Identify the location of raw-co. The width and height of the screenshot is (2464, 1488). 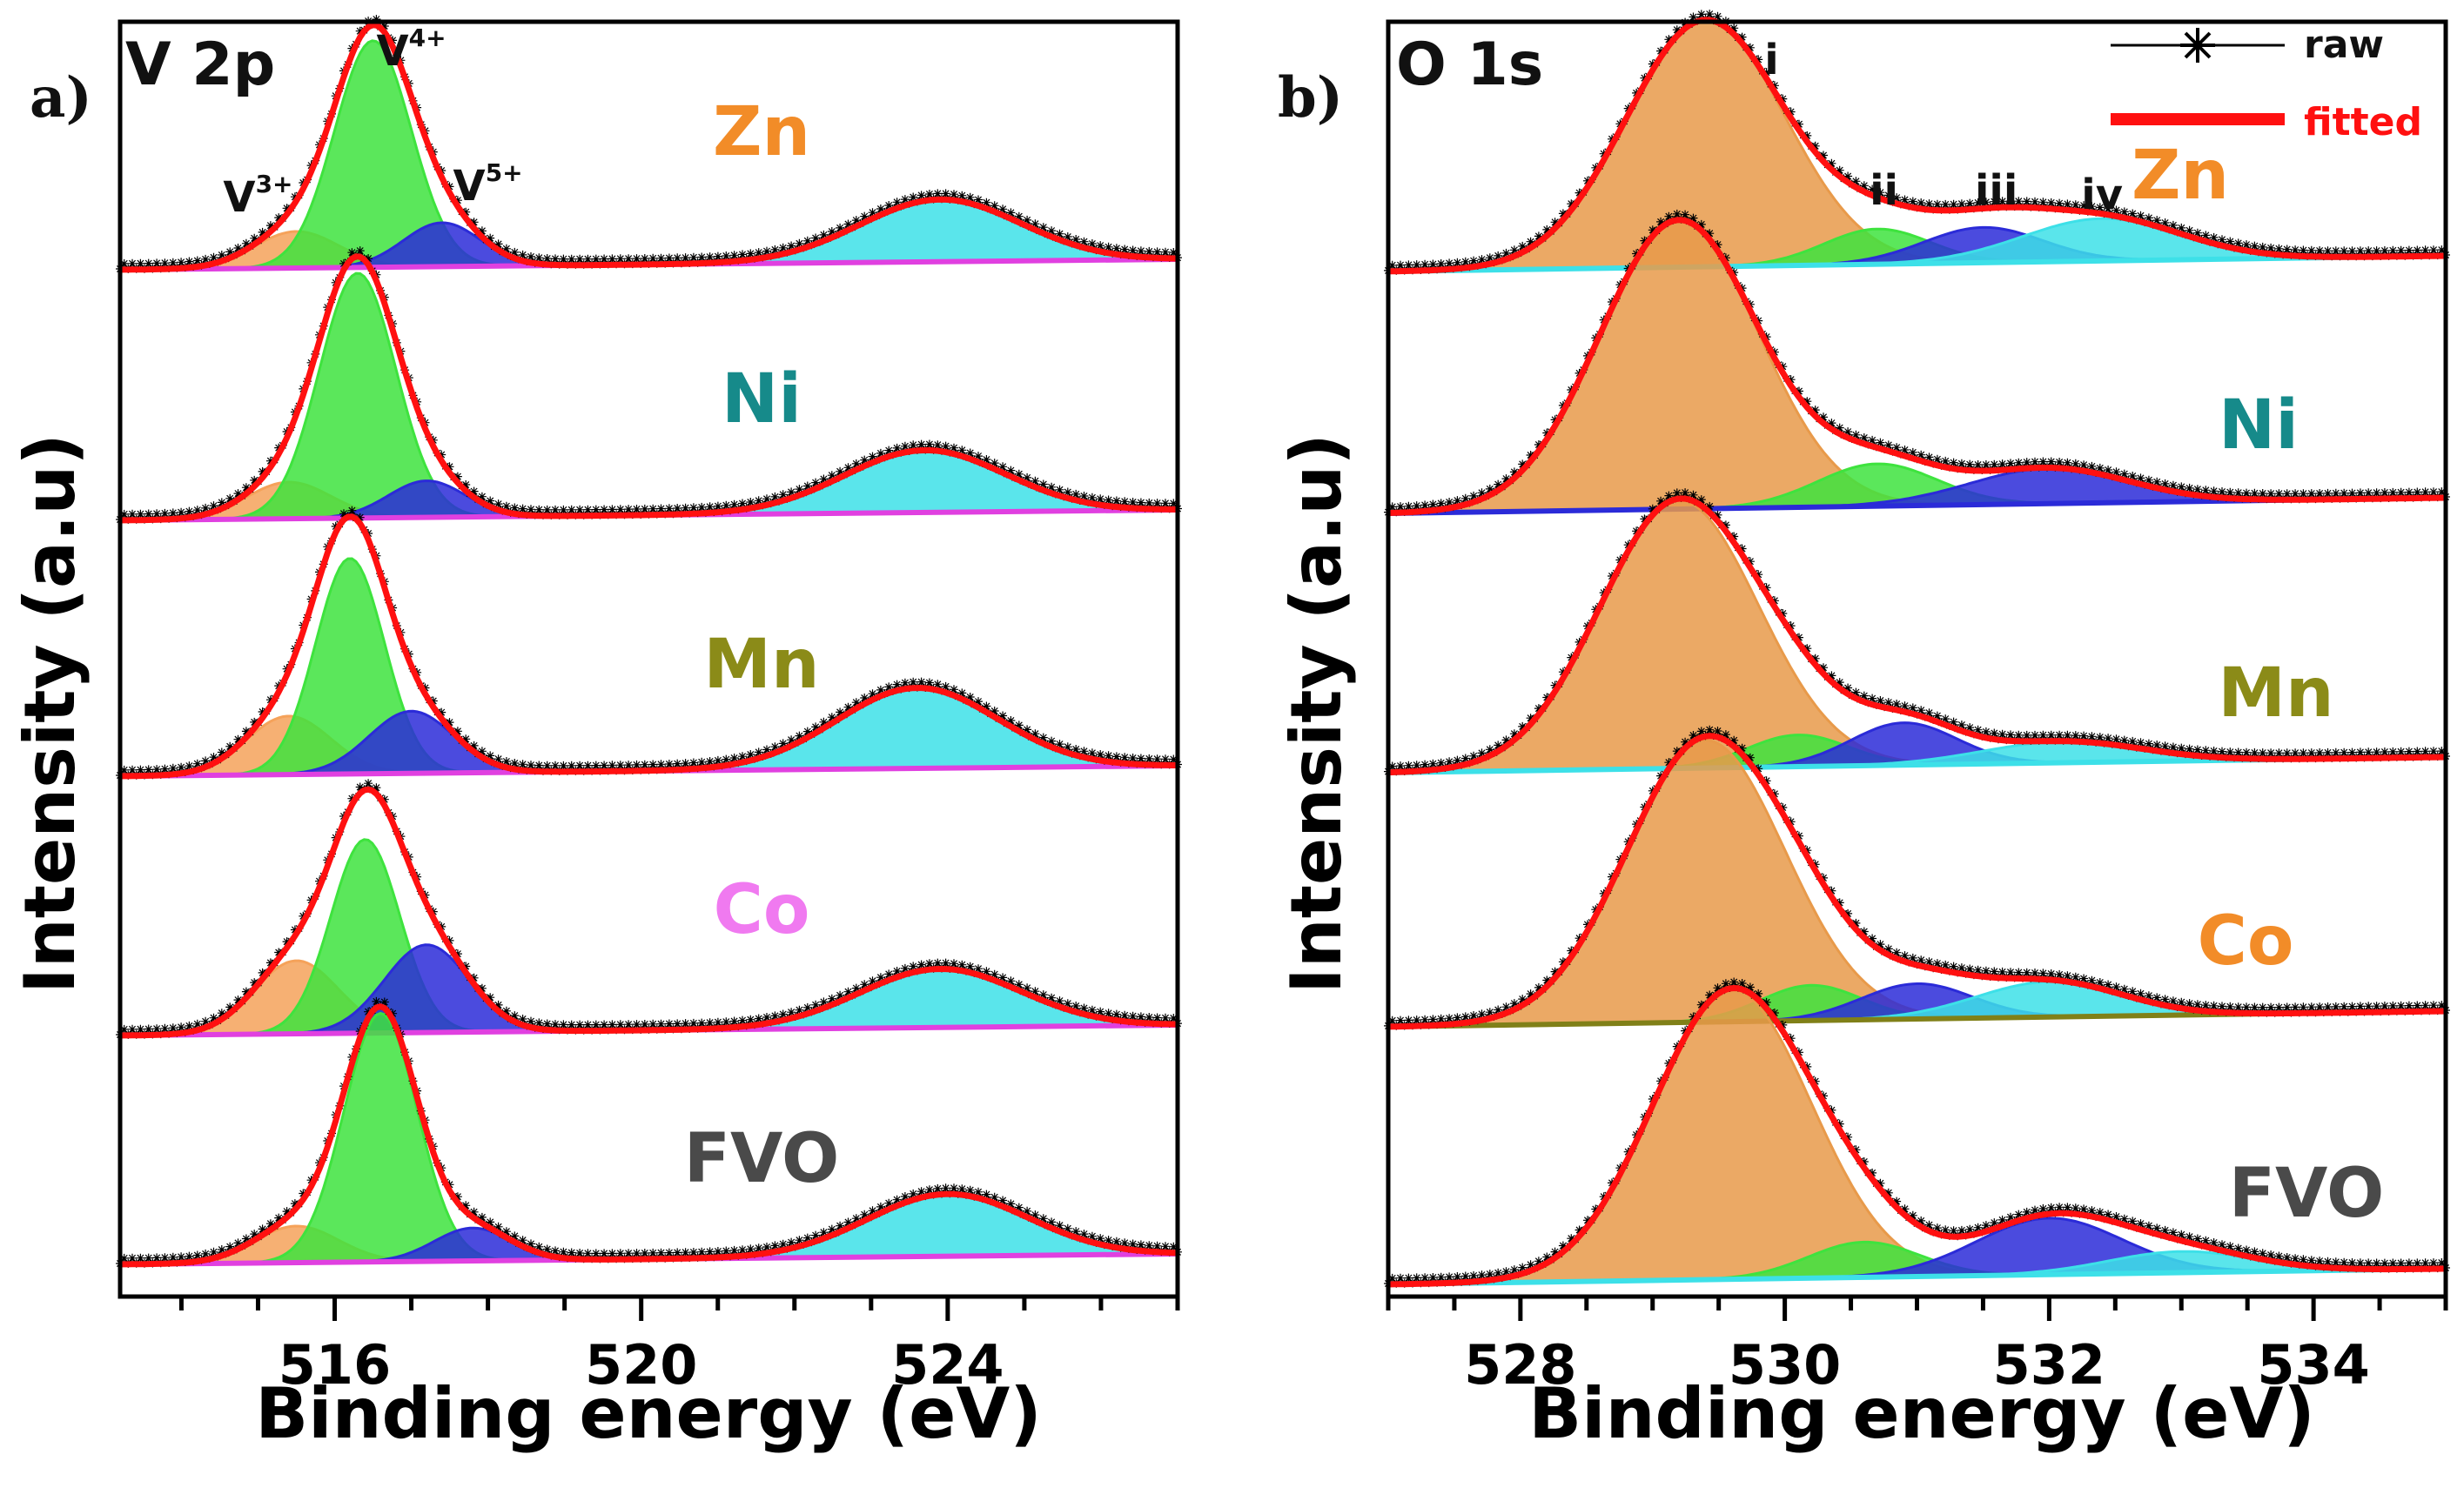
(1917, 877).